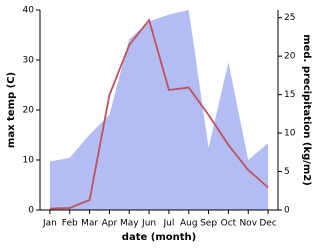  Describe the element at coordinates (89, 224) in the screenshot. I see `x-tick-label: Mar` at that location.